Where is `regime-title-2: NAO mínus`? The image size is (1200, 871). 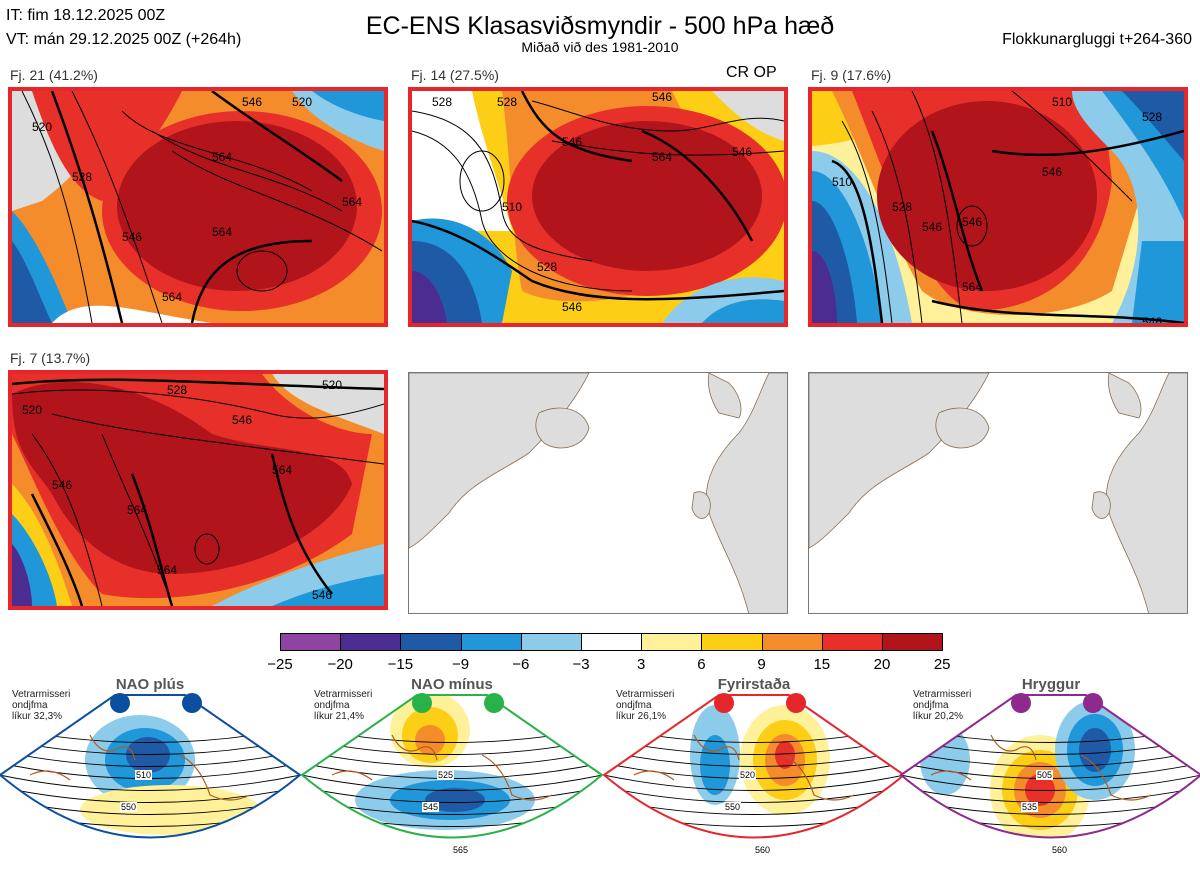
regime-title-2: NAO mínus is located at coordinates (452, 684).